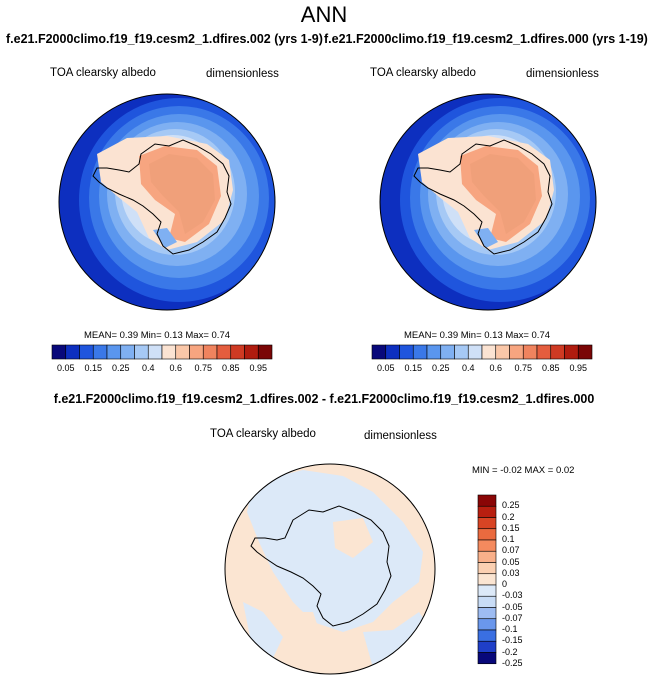 This screenshot has width=648, height=683. I want to click on difference-map-fill, so click(330, 569).